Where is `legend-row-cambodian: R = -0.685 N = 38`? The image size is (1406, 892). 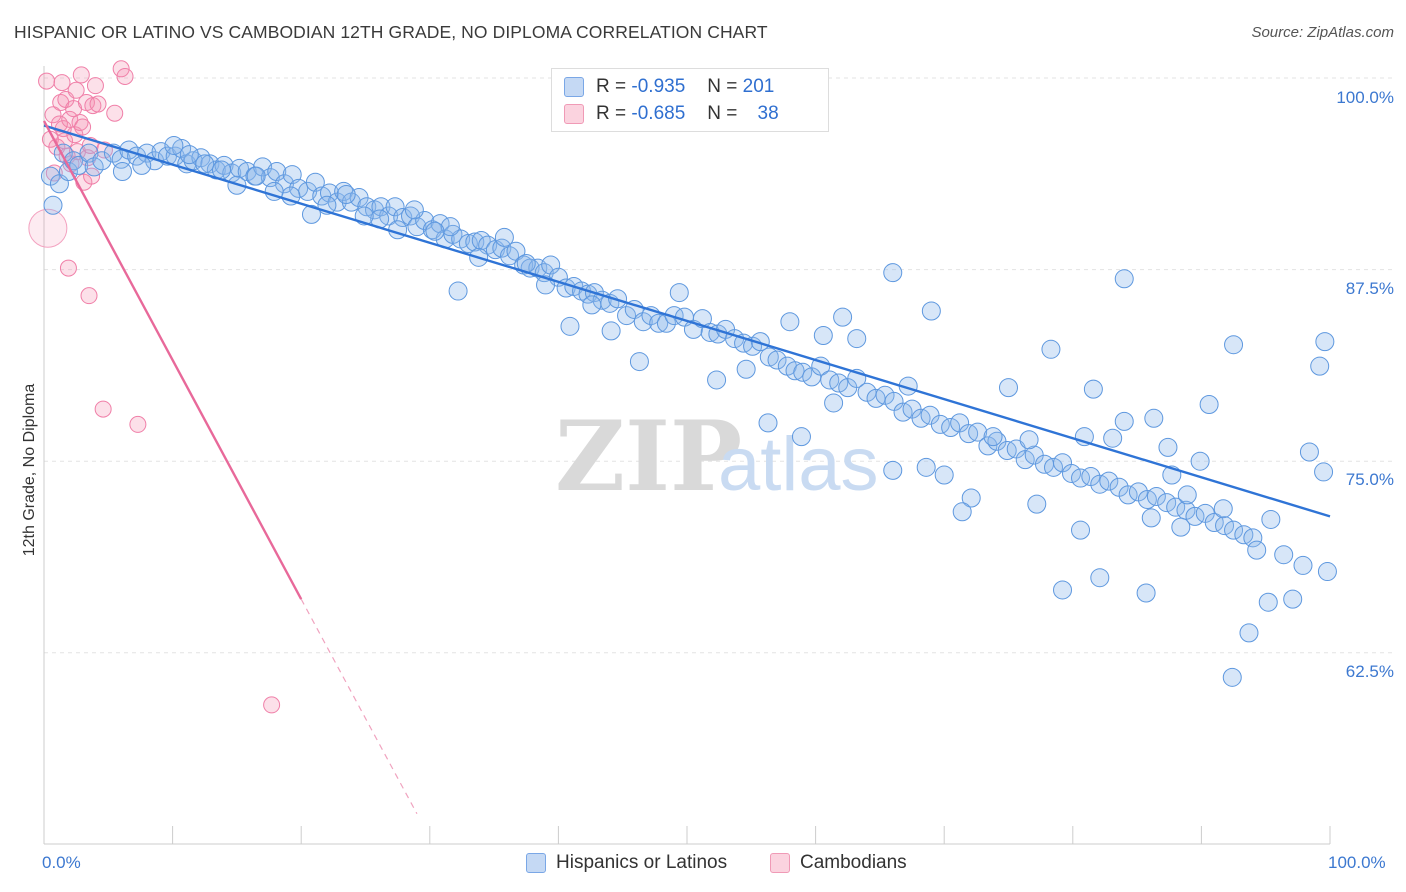
legend-row-cambodian: R = -0.685 N = 38 is located at coordinates (671, 114).